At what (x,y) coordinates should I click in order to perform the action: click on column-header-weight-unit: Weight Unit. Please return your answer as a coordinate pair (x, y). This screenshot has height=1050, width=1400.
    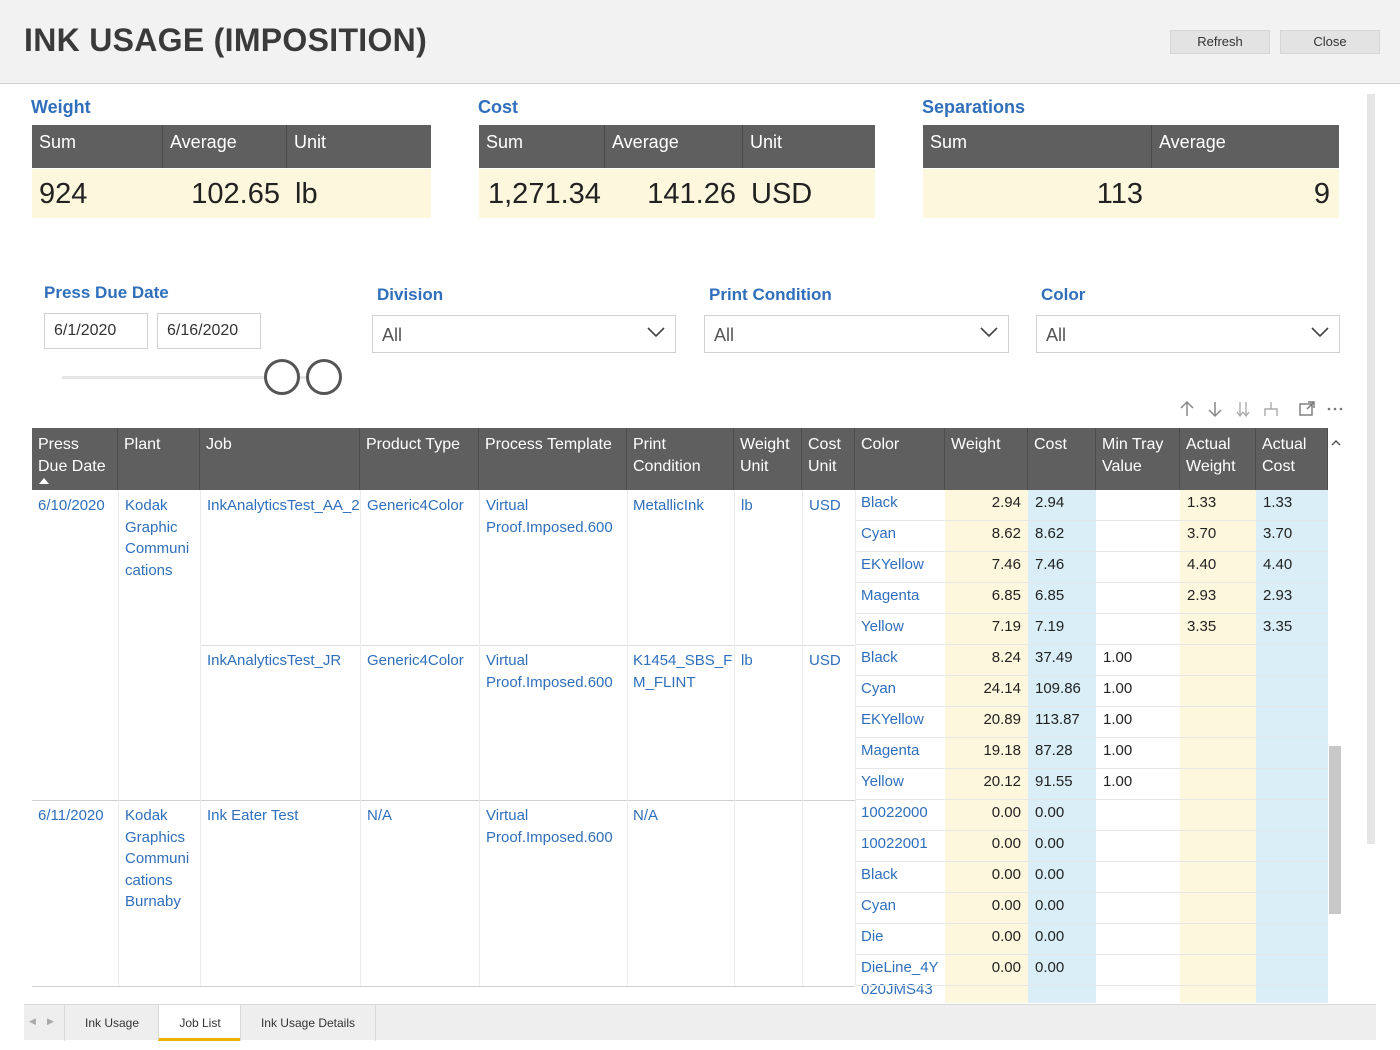
    Looking at the image, I should click on (768, 459).